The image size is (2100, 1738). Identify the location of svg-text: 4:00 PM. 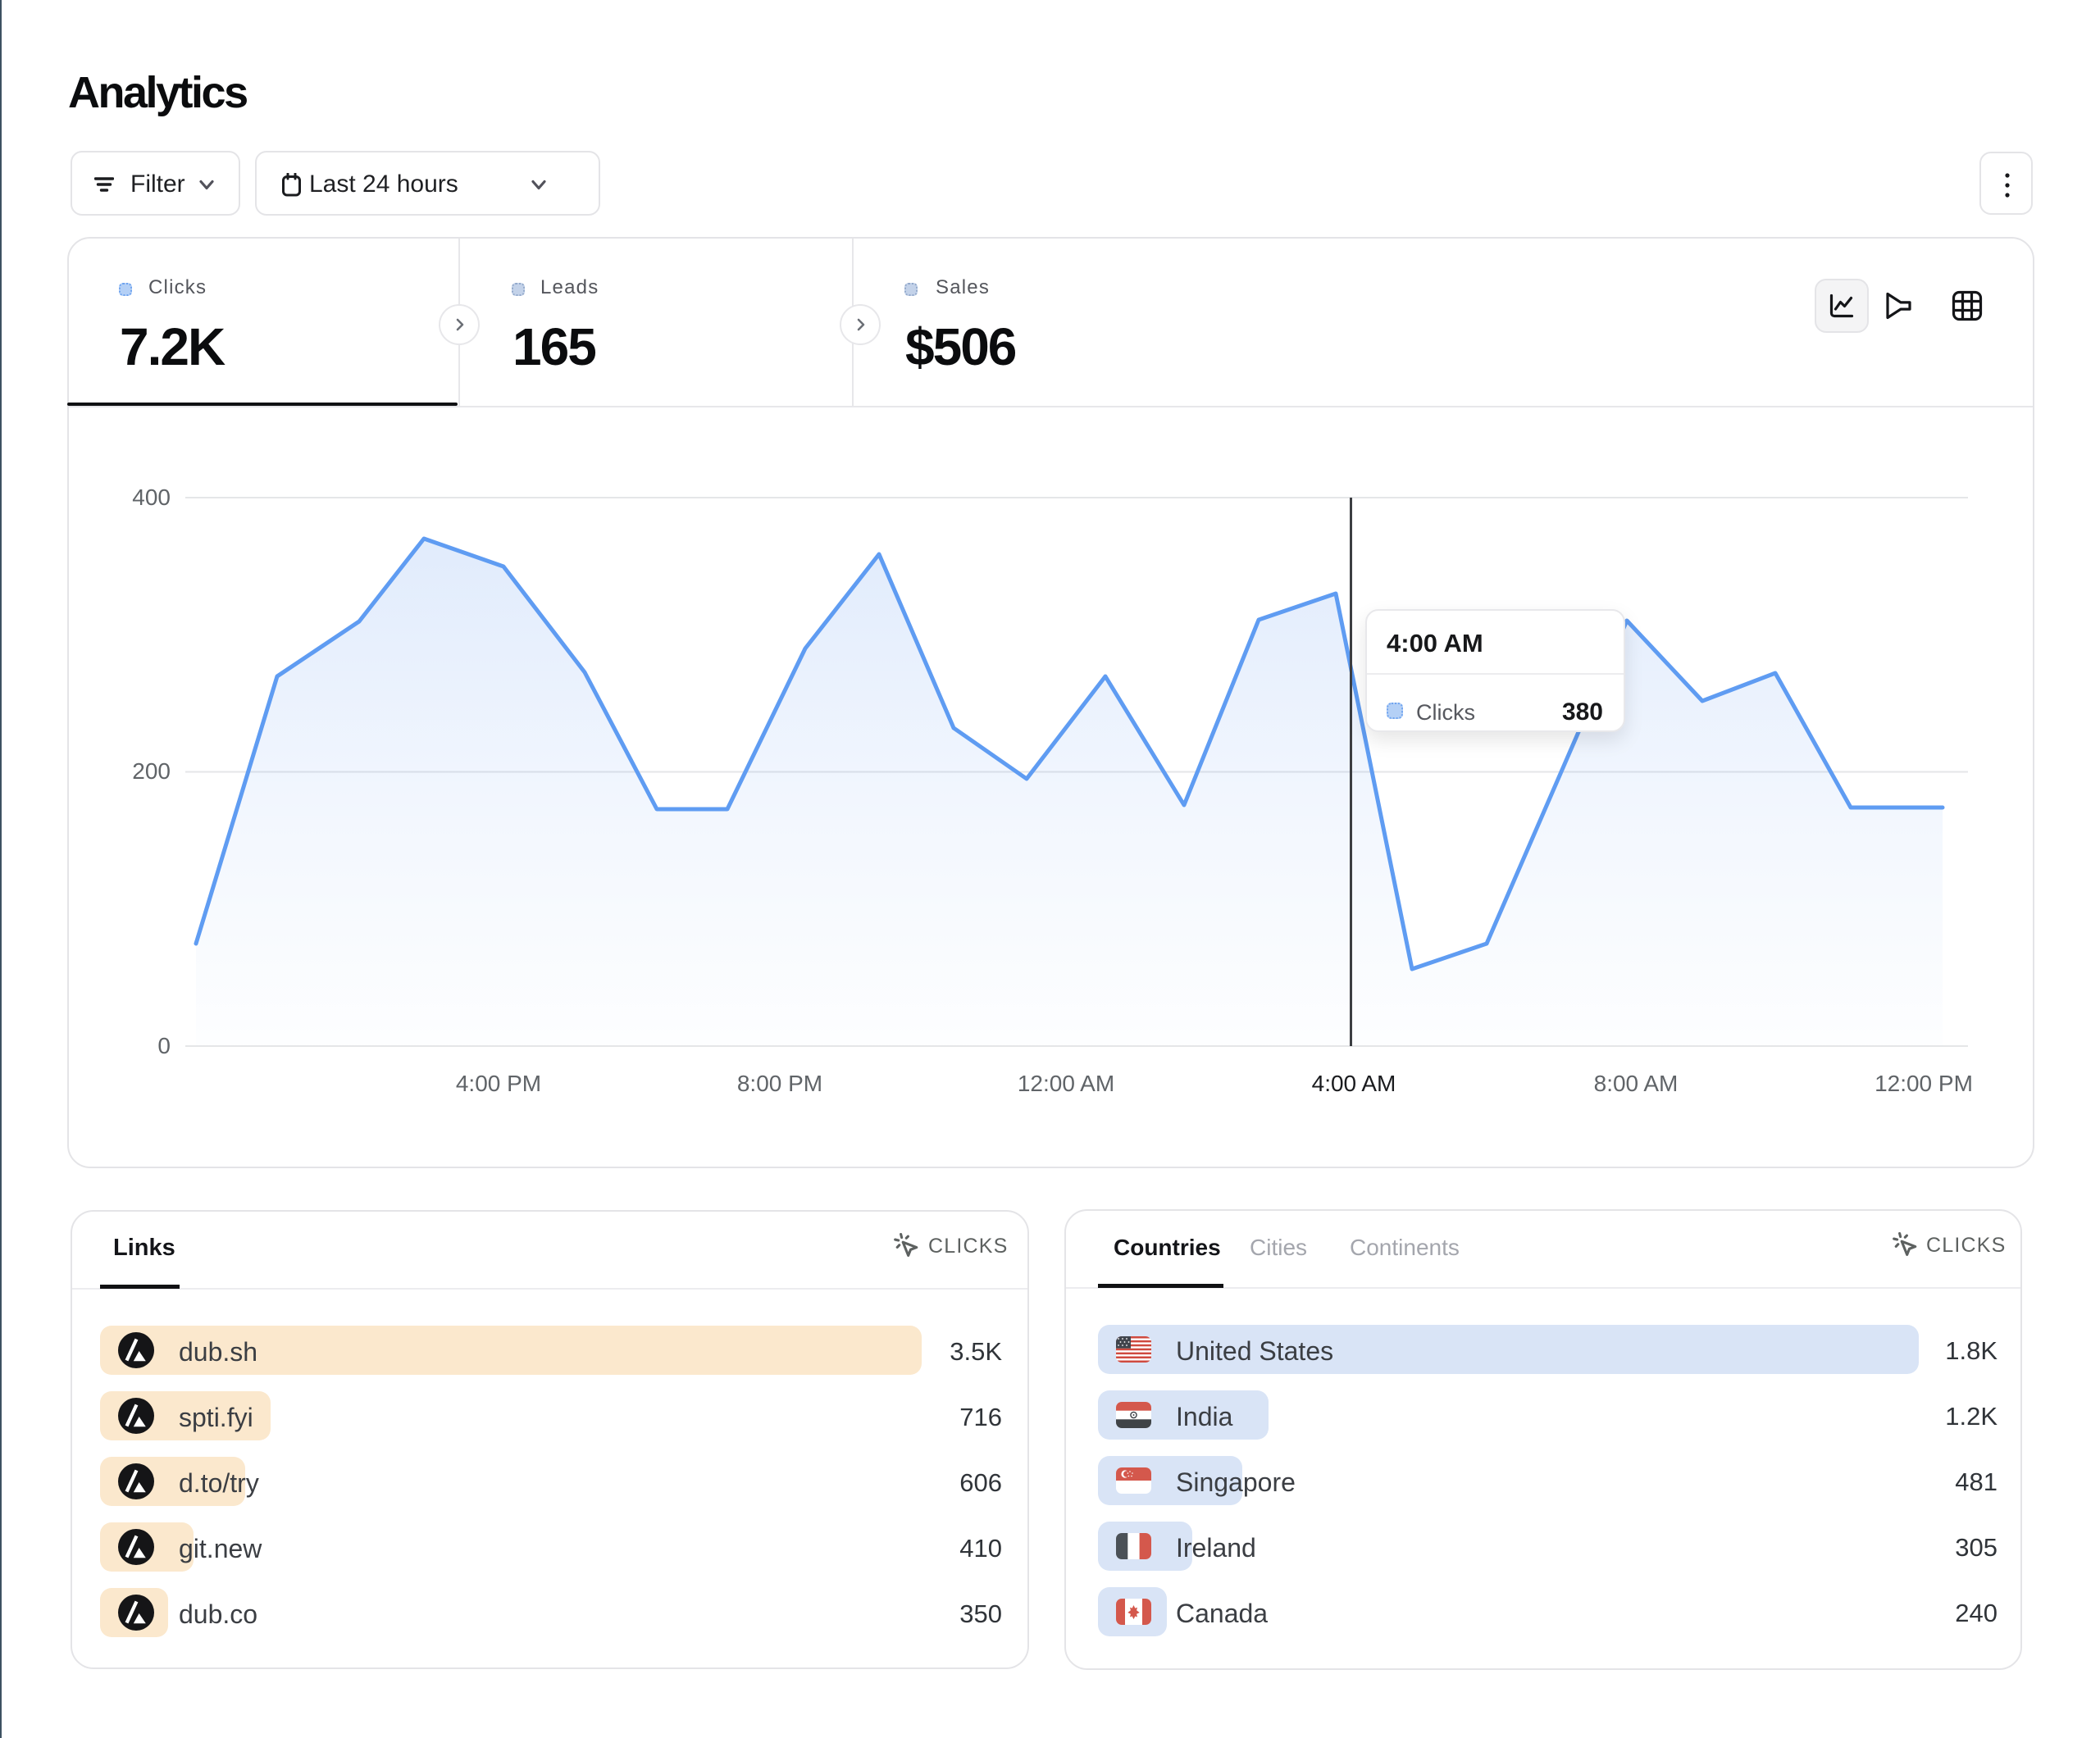
(498, 1083).